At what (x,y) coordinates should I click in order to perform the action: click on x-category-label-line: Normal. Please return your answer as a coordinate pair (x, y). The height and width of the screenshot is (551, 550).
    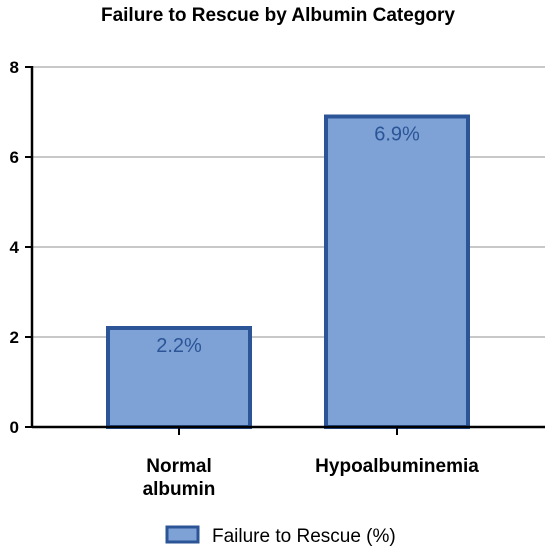
    Looking at the image, I should click on (178, 466).